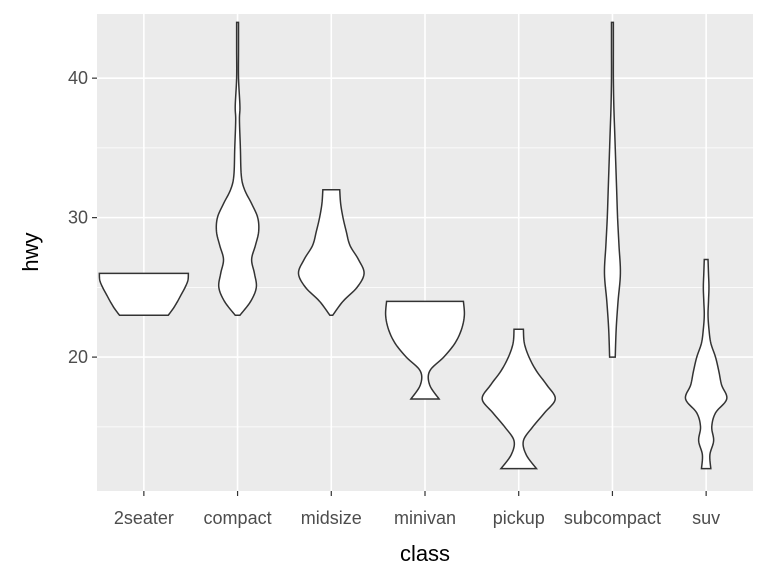 Image resolution: width=768 pixels, height=576 pixels. I want to click on x-tick-label-2seater: 2seater, so click(144, 518).